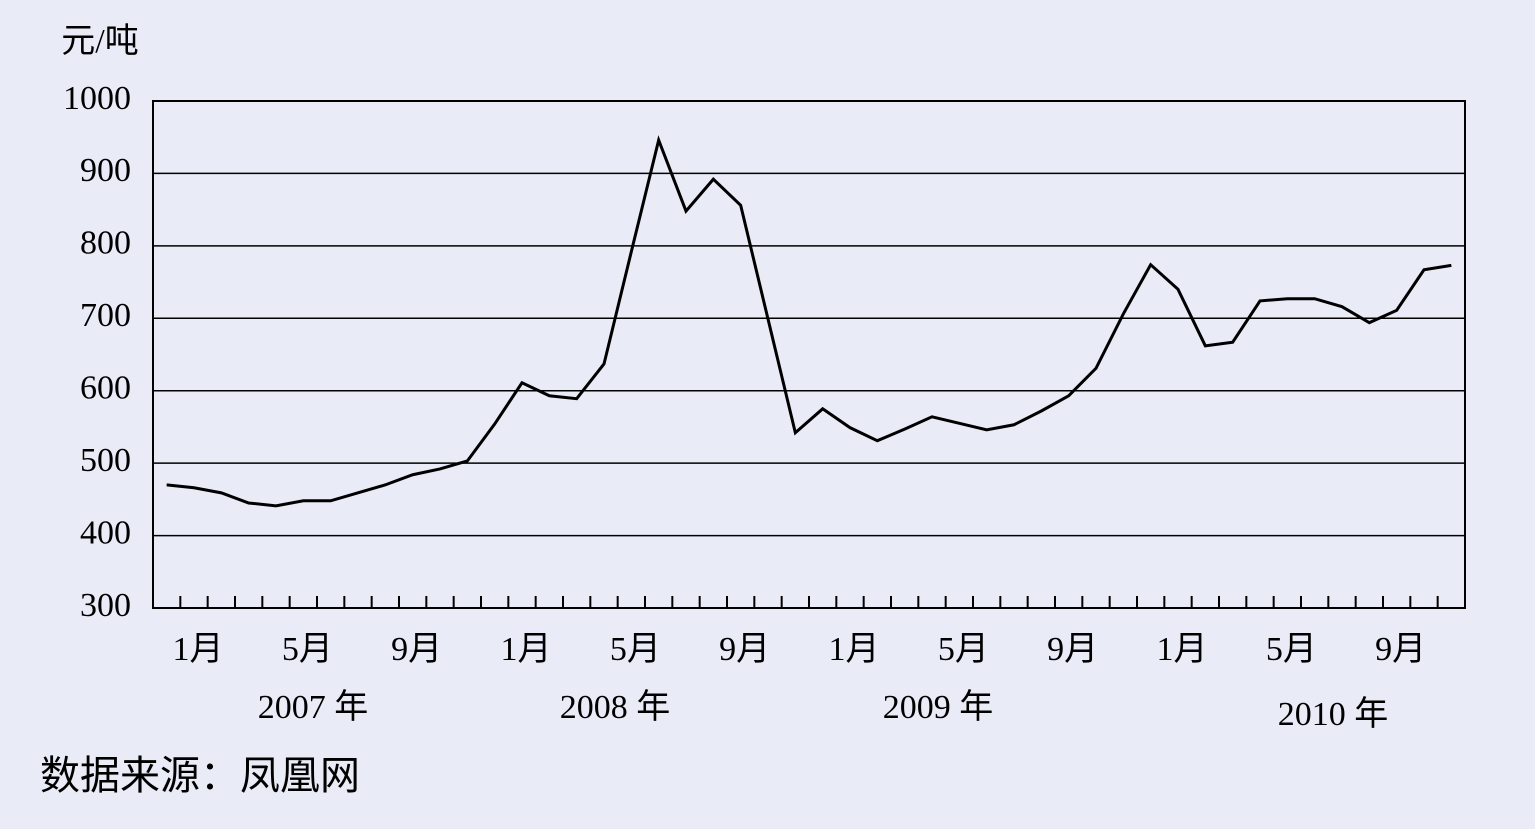 This screenshot has width=1535, height=829. What do you see at coordinates (105, 532) in the screenshot?
I see `y-tick-label: 400` at bounding box center [105, 532].